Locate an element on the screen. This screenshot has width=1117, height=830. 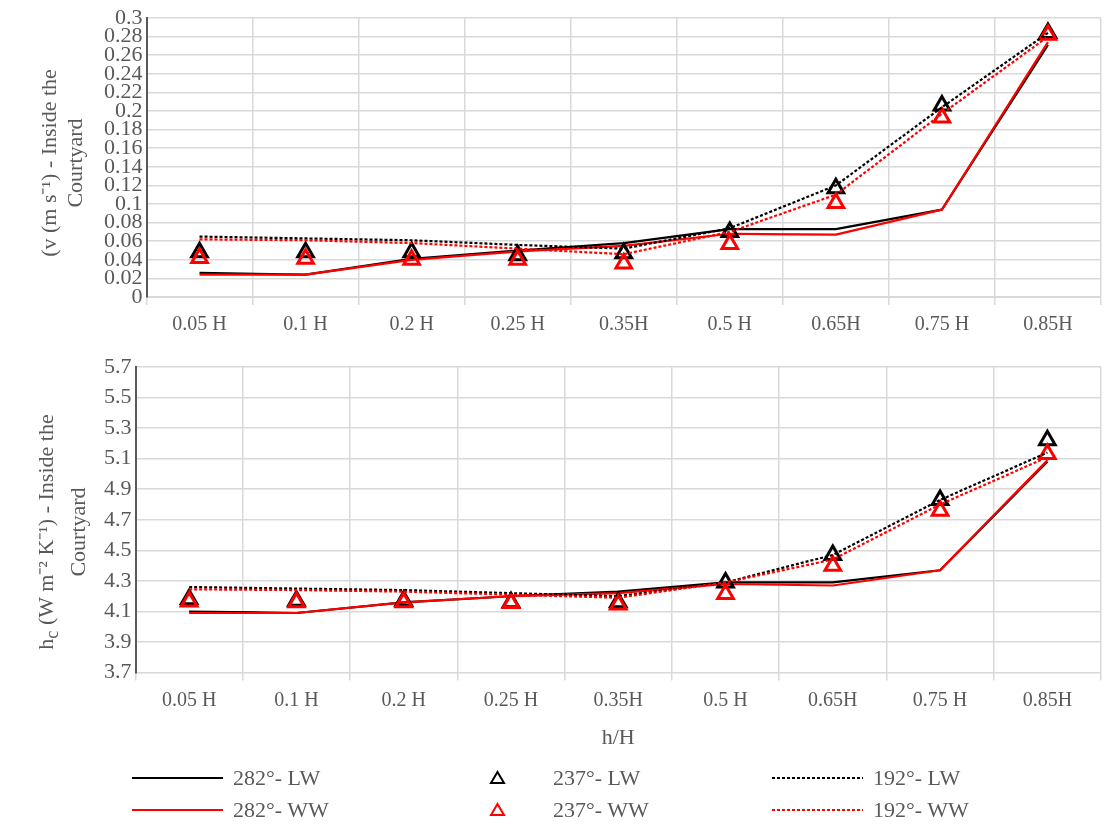
y-tick-label: 3.7 is located at coordinates (118, 671).